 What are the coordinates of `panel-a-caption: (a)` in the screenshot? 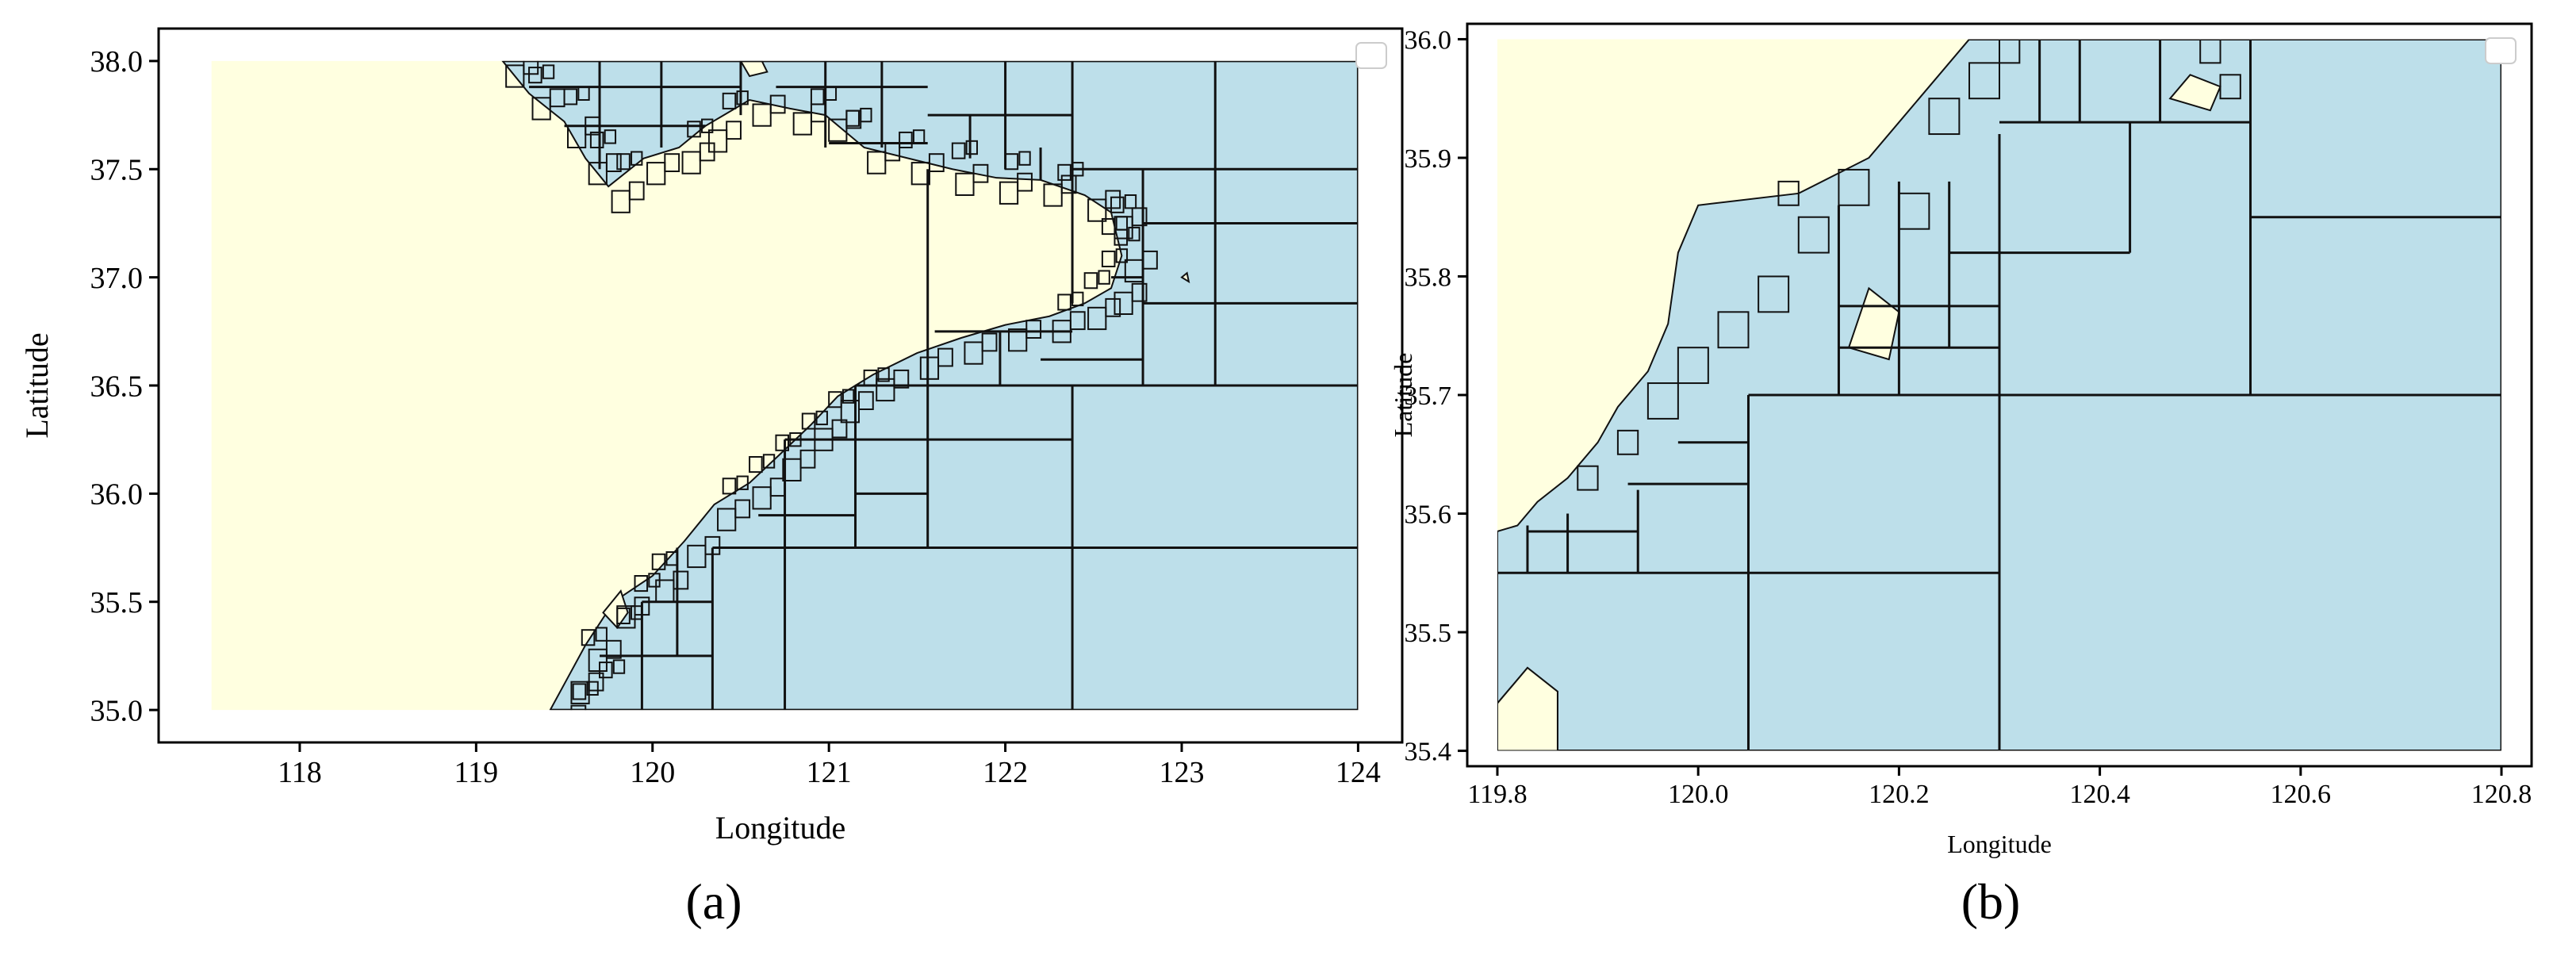 It's located at (714, 901).